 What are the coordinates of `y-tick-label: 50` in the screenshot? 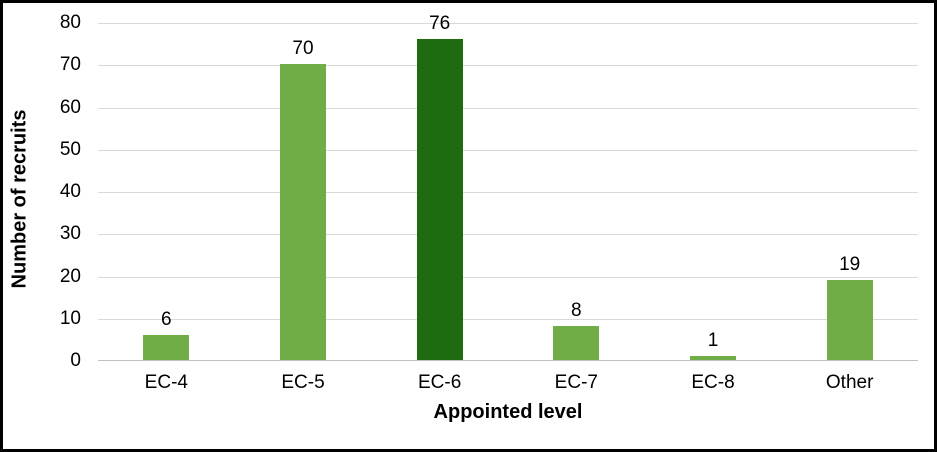 It's located at (70, 149).